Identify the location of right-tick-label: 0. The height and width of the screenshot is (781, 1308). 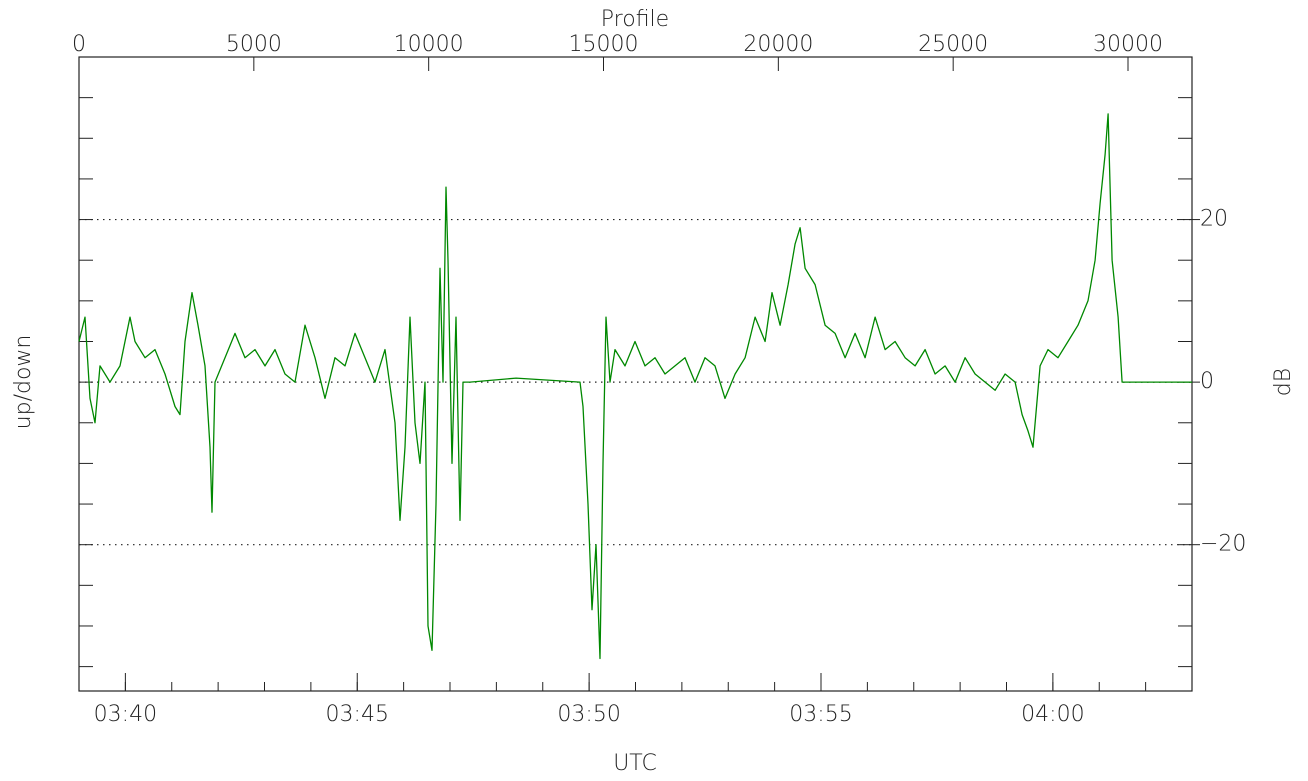
(1207, 381).